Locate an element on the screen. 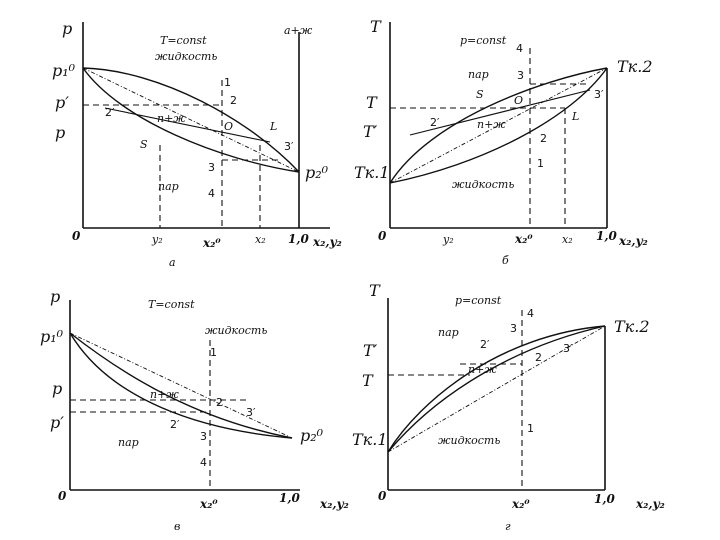  diagram-a-p1: p₁⁰ is located at coordinates (64, 70).